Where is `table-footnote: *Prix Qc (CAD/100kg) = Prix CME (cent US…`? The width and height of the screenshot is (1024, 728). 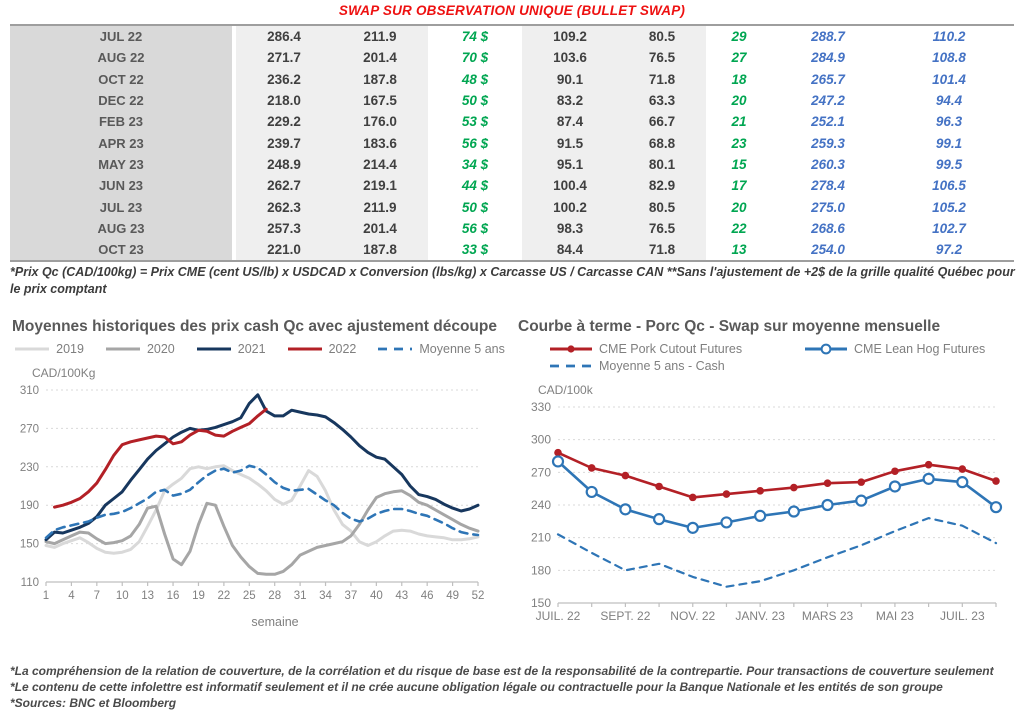
table-footnote: *Prix Qc (CAD/100kg) = Prix CME (cent US… is located at coordinates (512, 280).